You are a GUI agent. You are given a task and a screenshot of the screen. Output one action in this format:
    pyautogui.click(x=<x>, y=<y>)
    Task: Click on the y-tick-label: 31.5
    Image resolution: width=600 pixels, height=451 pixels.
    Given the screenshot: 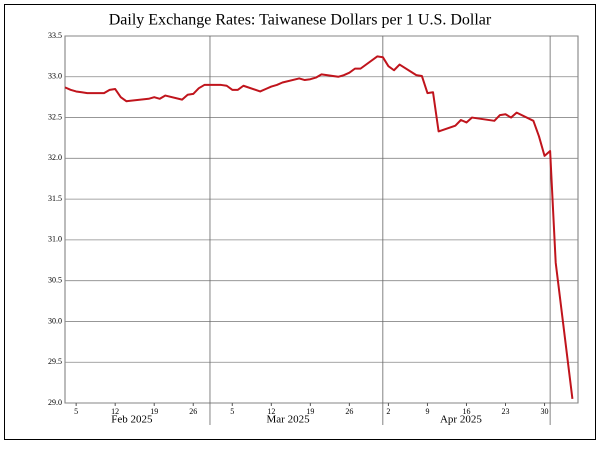 What is the action you would take?
    pyautogui.click(x=55, y=198)
    